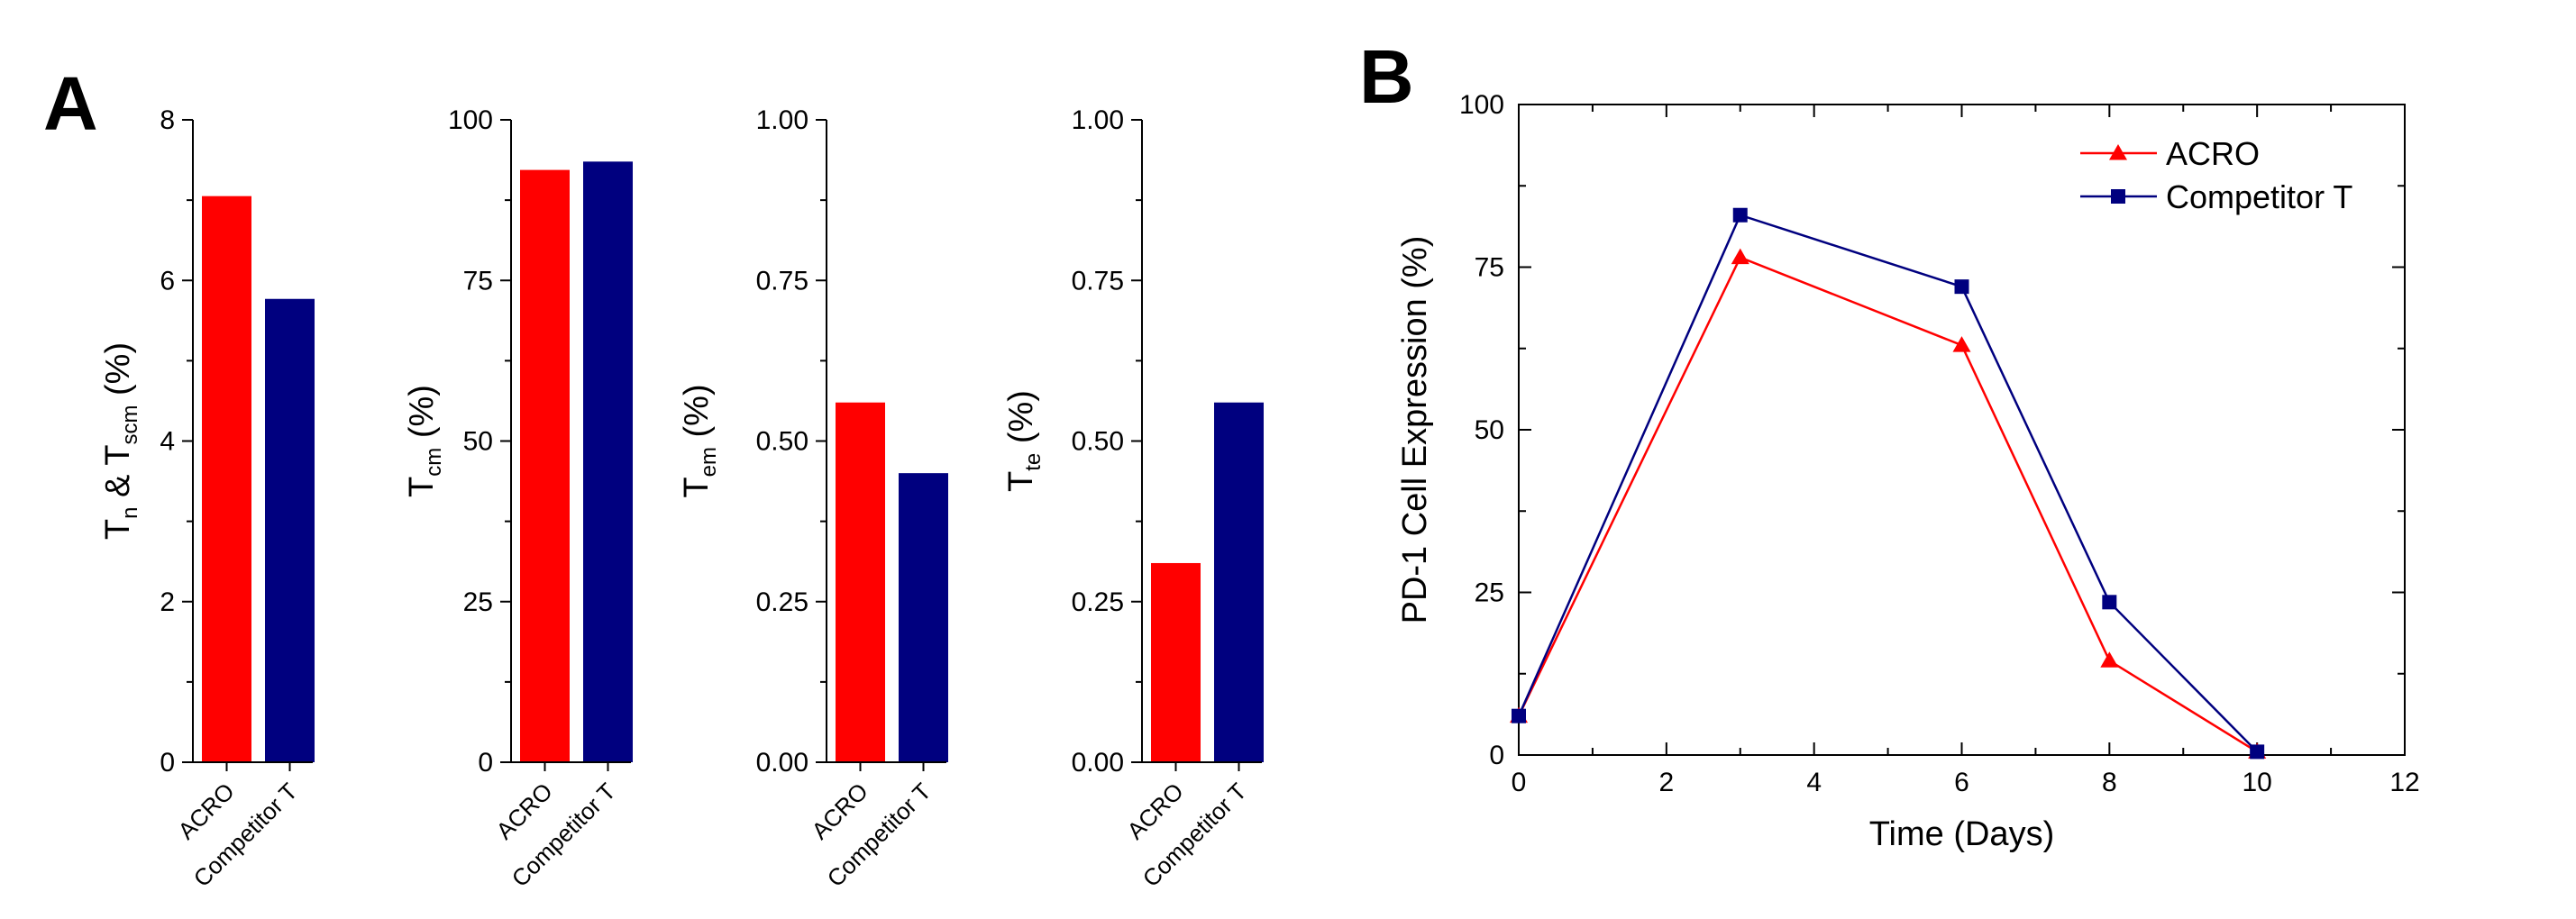 The height and width of the screenshot is (919, 2576). What do you see at coordinates (167, 120) in the screenshot?
I see `y-tick-label: 8` at bounding box center [167, 120].